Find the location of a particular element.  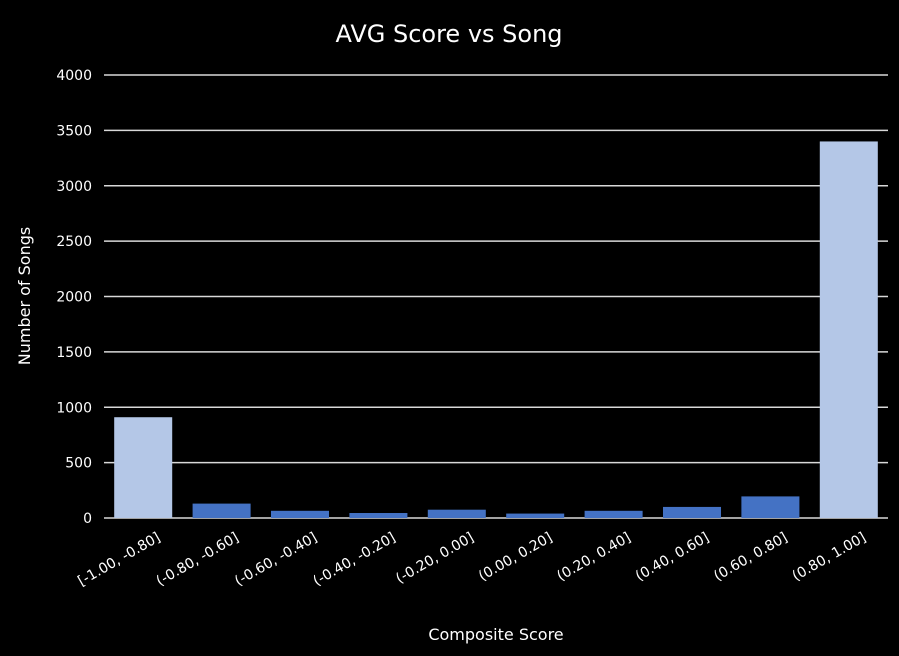

chart-title: AVG Score vs Song is located at coordinates (448, 34).